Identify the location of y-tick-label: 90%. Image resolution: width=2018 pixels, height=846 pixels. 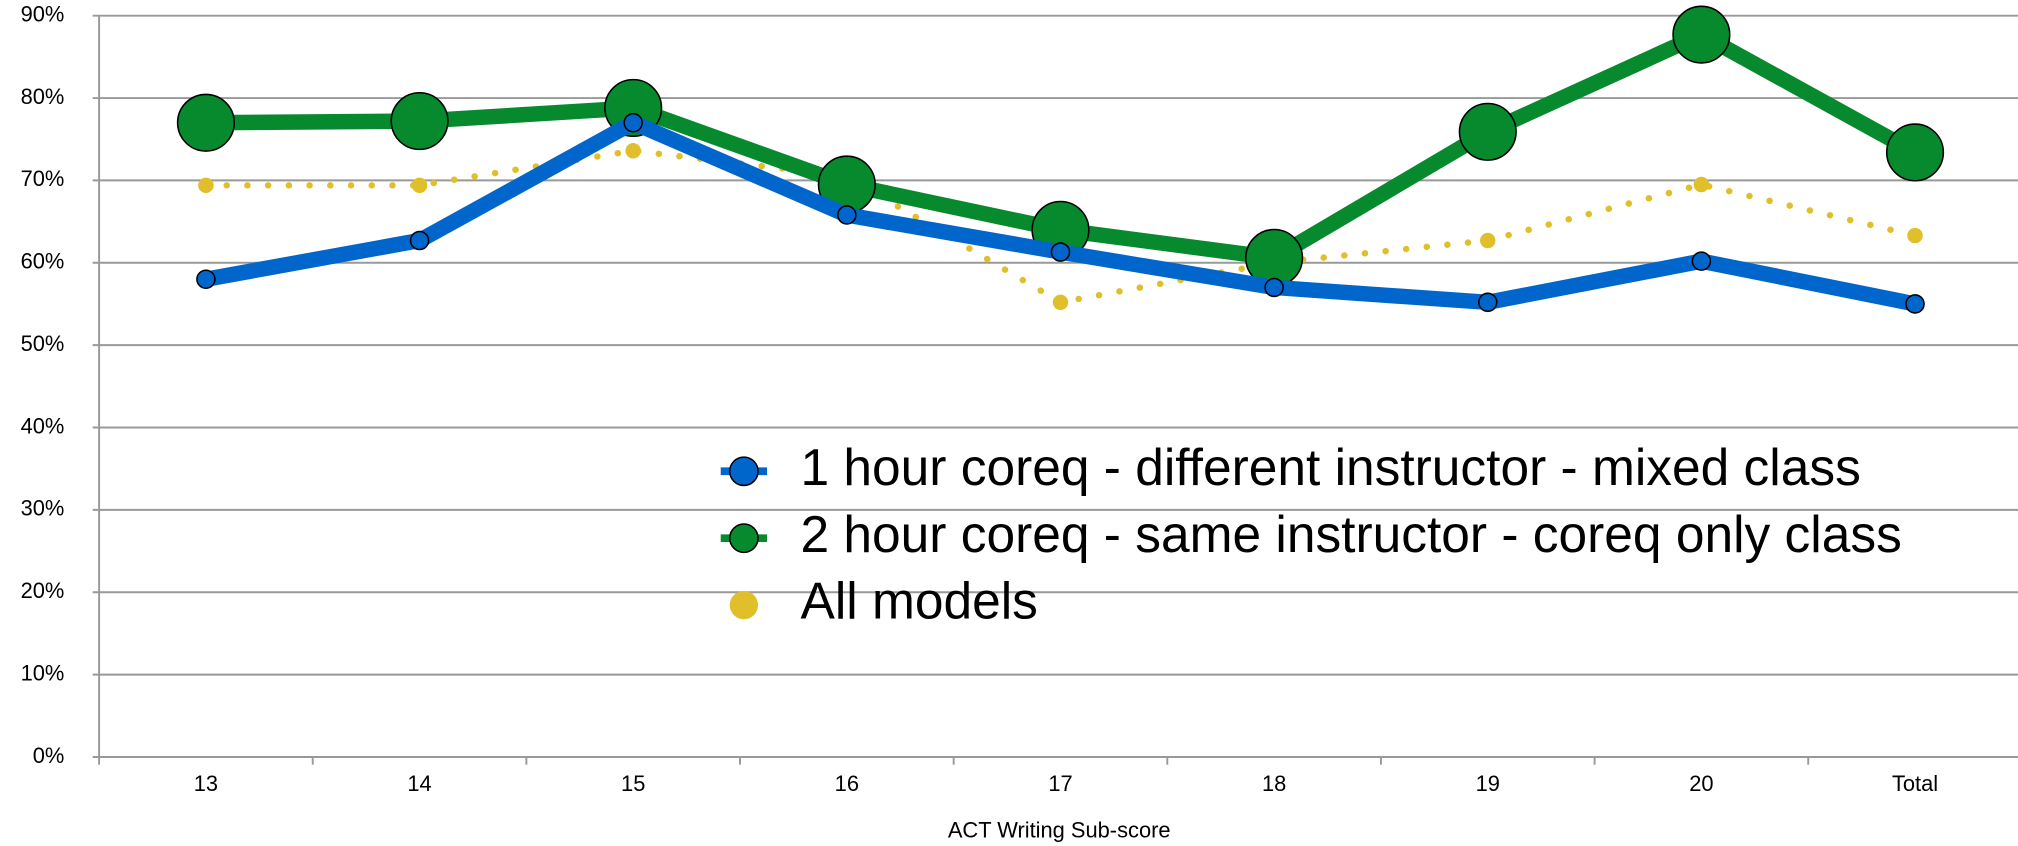
(43, 13).